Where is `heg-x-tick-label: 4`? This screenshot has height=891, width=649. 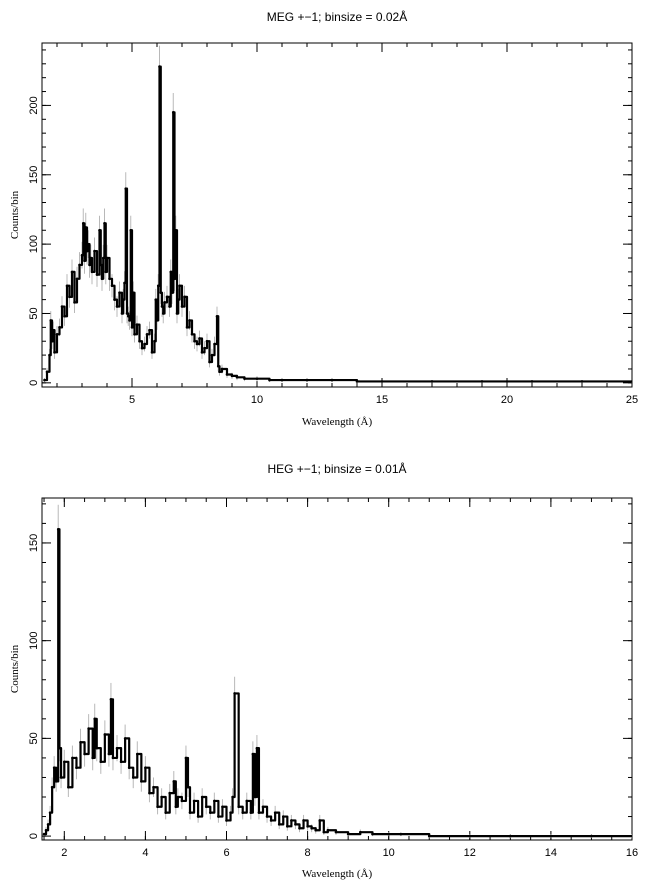
heg-x-tick-label: 4 is located at coordinates (145, 853).